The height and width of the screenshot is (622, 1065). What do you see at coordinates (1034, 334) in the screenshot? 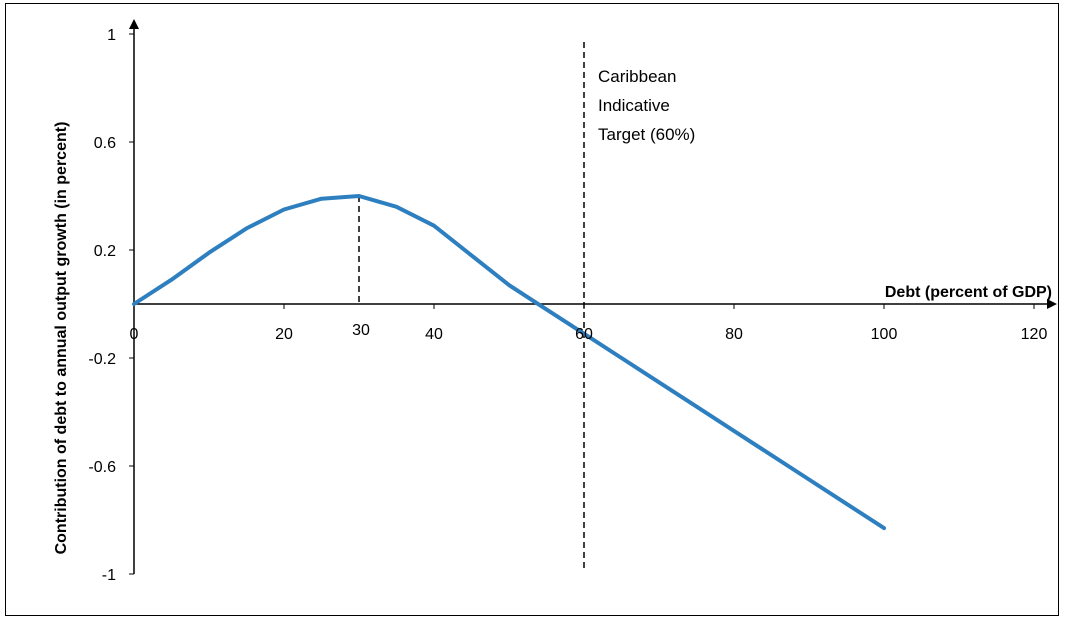
I see `x-tick-label: 120` at bounding box center [1034, 334].